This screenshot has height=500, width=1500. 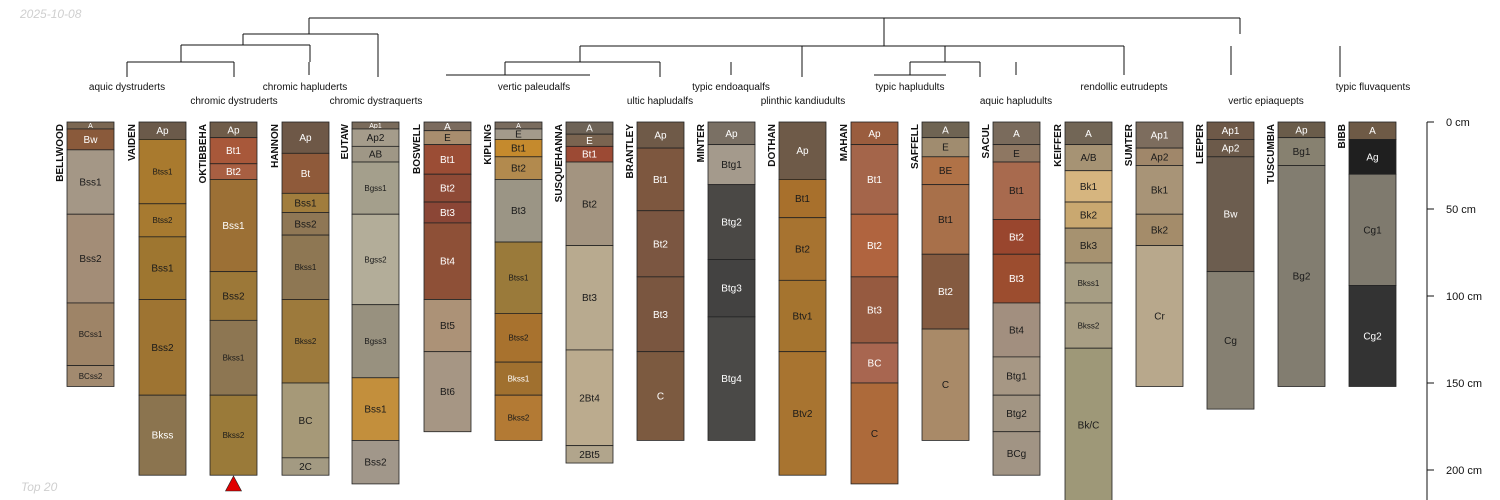 I want to click on horizon-label-kipling-bt2: Bt2, so click(x=518, y=169).